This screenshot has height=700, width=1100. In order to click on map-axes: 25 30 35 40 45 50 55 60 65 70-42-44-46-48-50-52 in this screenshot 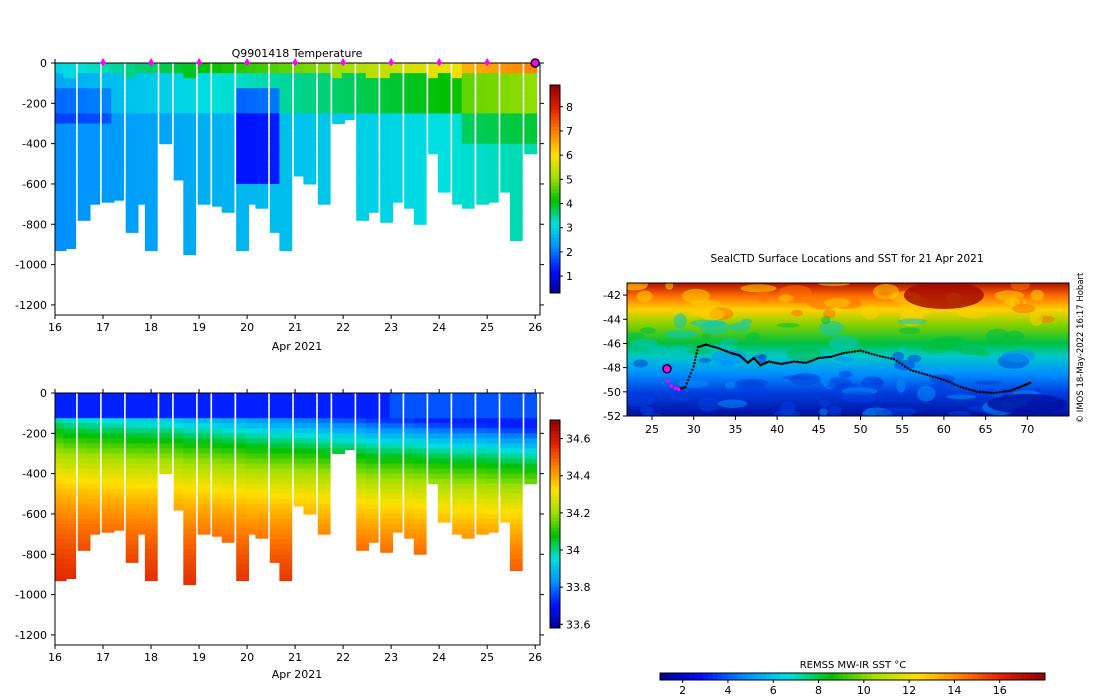, I will do `click(818, 362)`.